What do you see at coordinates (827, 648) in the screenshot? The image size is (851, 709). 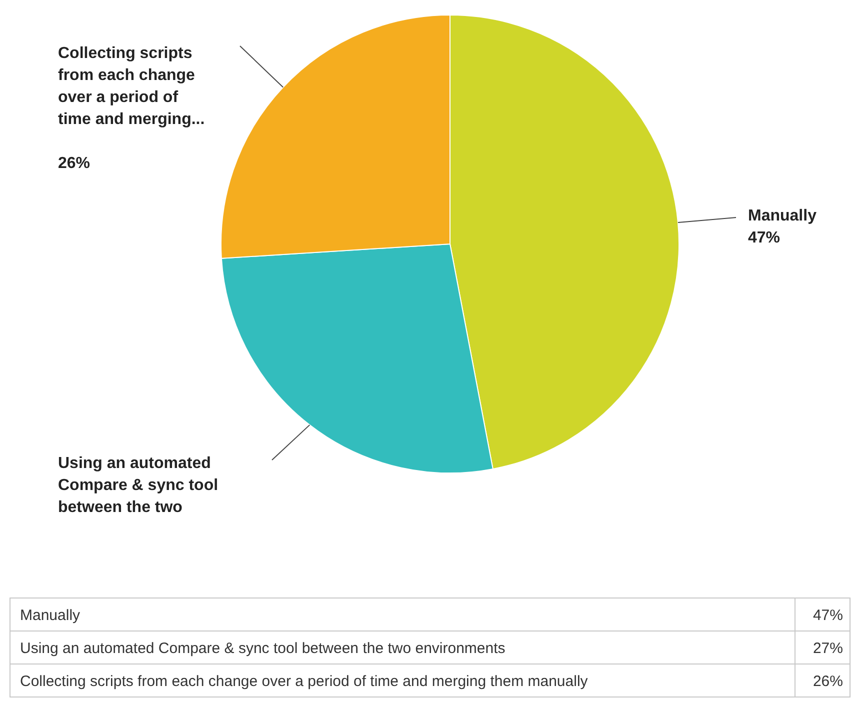 I see `text: 27%` at bounding box center [827, 648].